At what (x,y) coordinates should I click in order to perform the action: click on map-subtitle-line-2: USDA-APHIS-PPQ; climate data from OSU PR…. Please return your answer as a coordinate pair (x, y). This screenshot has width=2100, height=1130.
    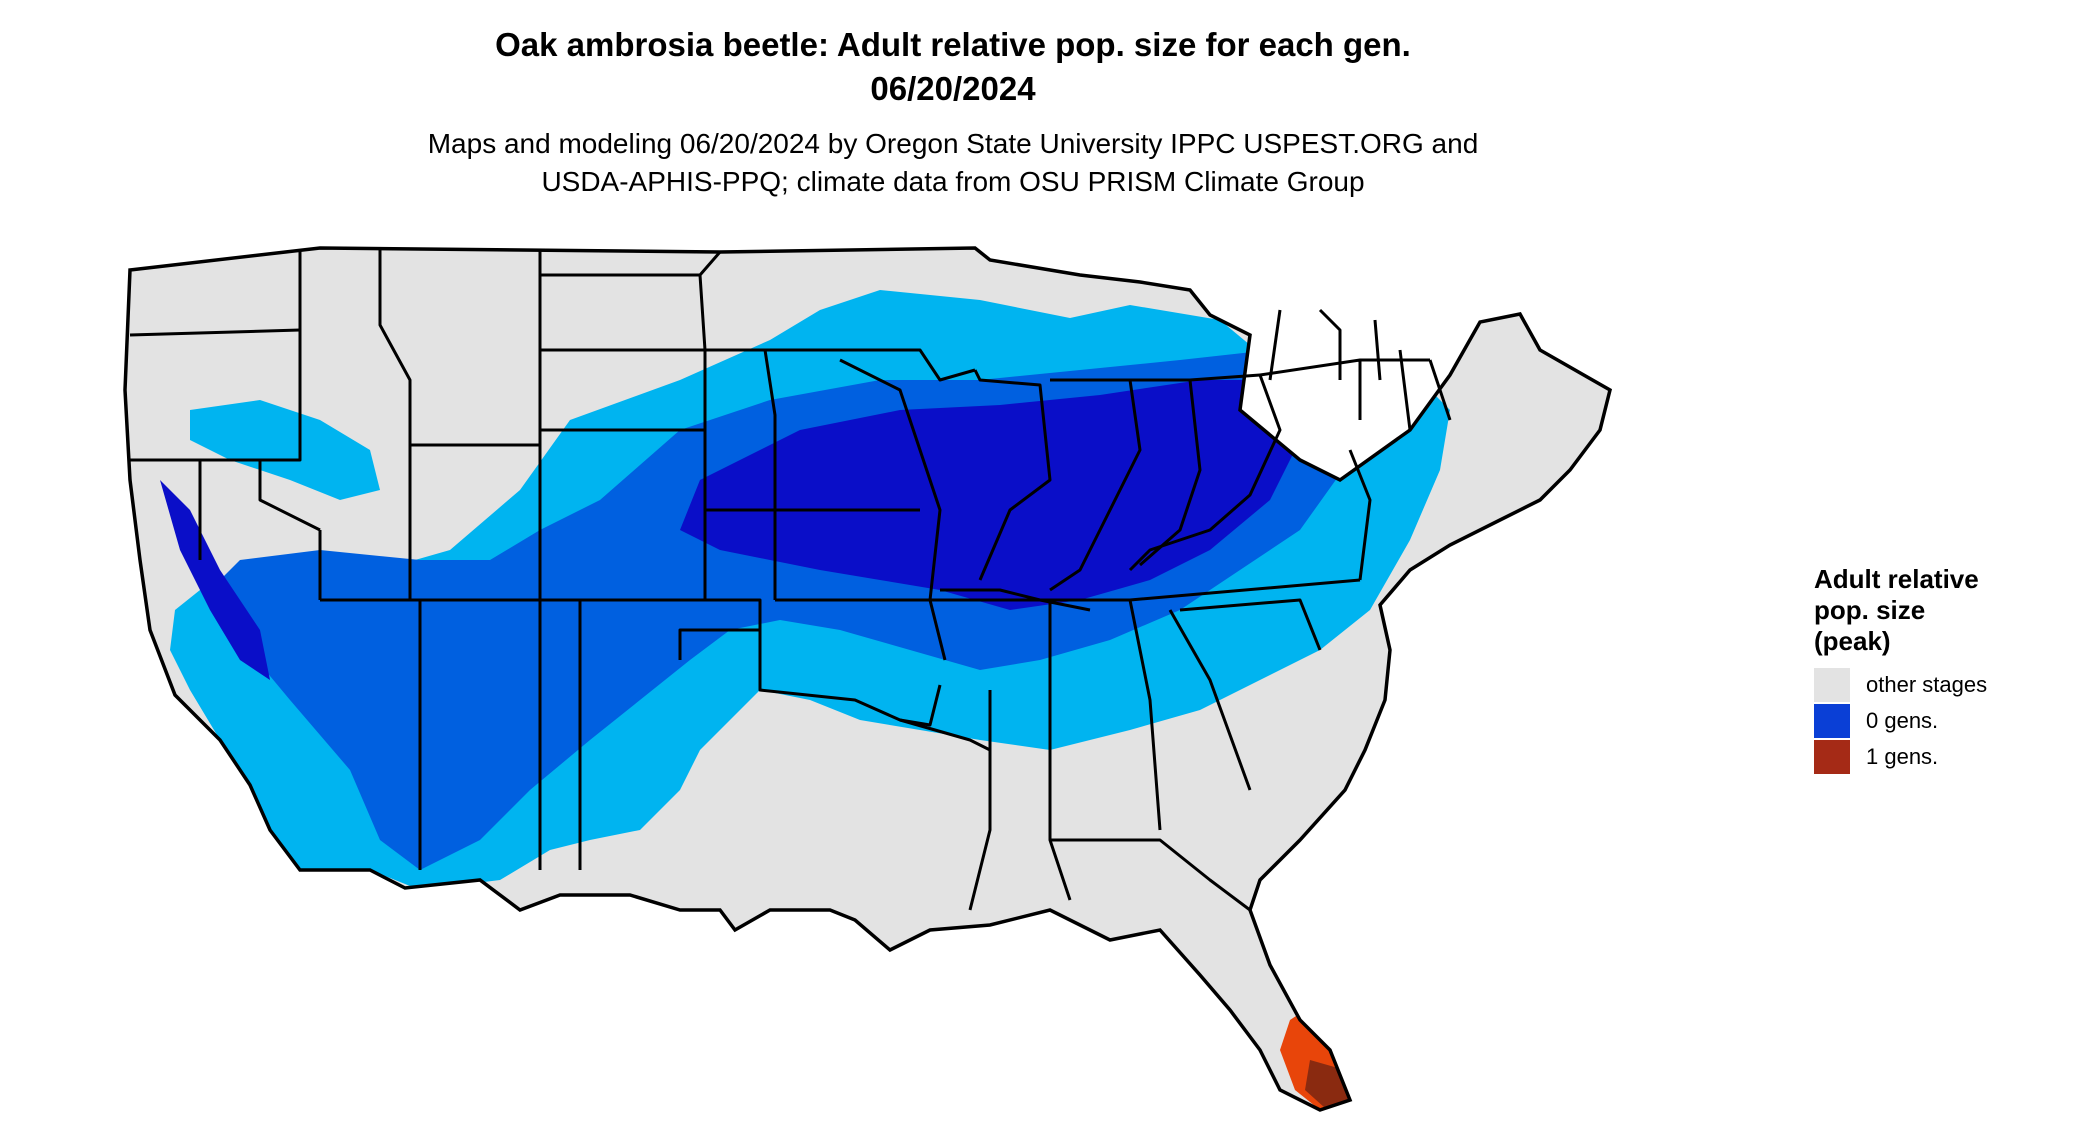
    Looking at the image, I should click on (953, 181).